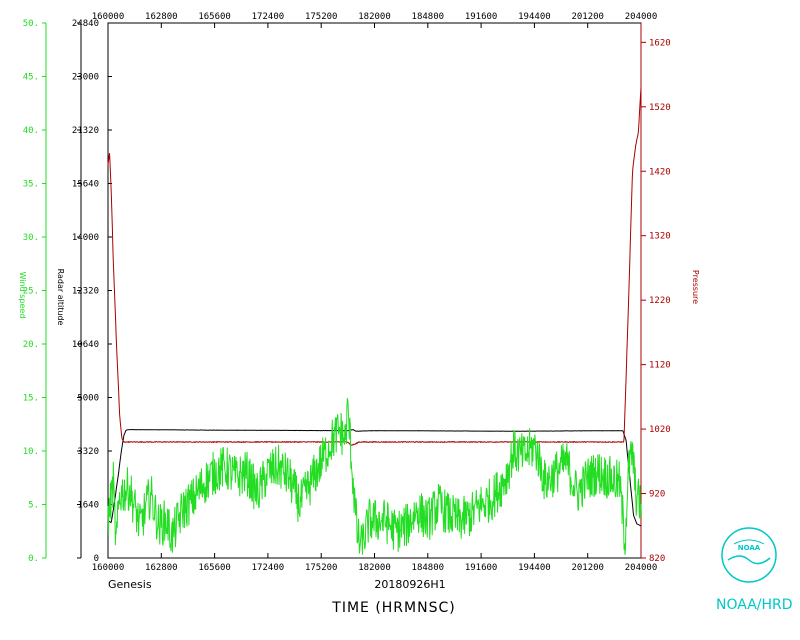  Describe the element at coordinates (657, 559) in the screenshot. I see `pressure-tick-label: 820` at that location.